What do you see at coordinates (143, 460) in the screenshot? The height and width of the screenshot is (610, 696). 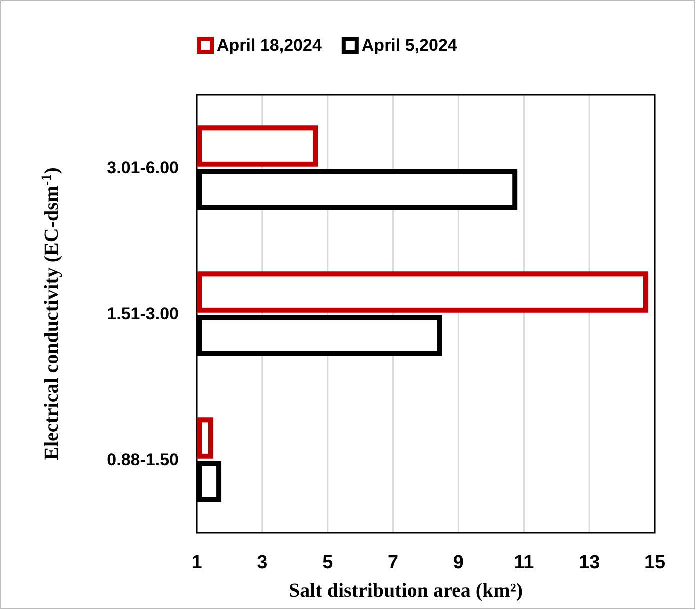 I see `y-tick-label: 0.88-1.50` at bounding box center [143, 460].